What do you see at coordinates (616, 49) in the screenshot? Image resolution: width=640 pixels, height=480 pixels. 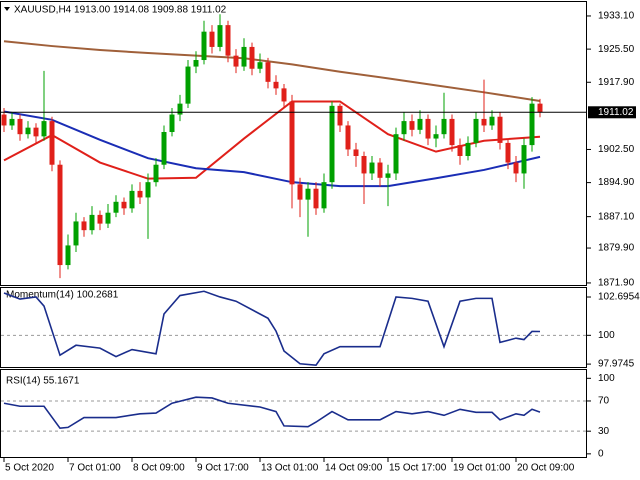 I see `y-tick-label: 1925.50` at bounding box center [616, 49].